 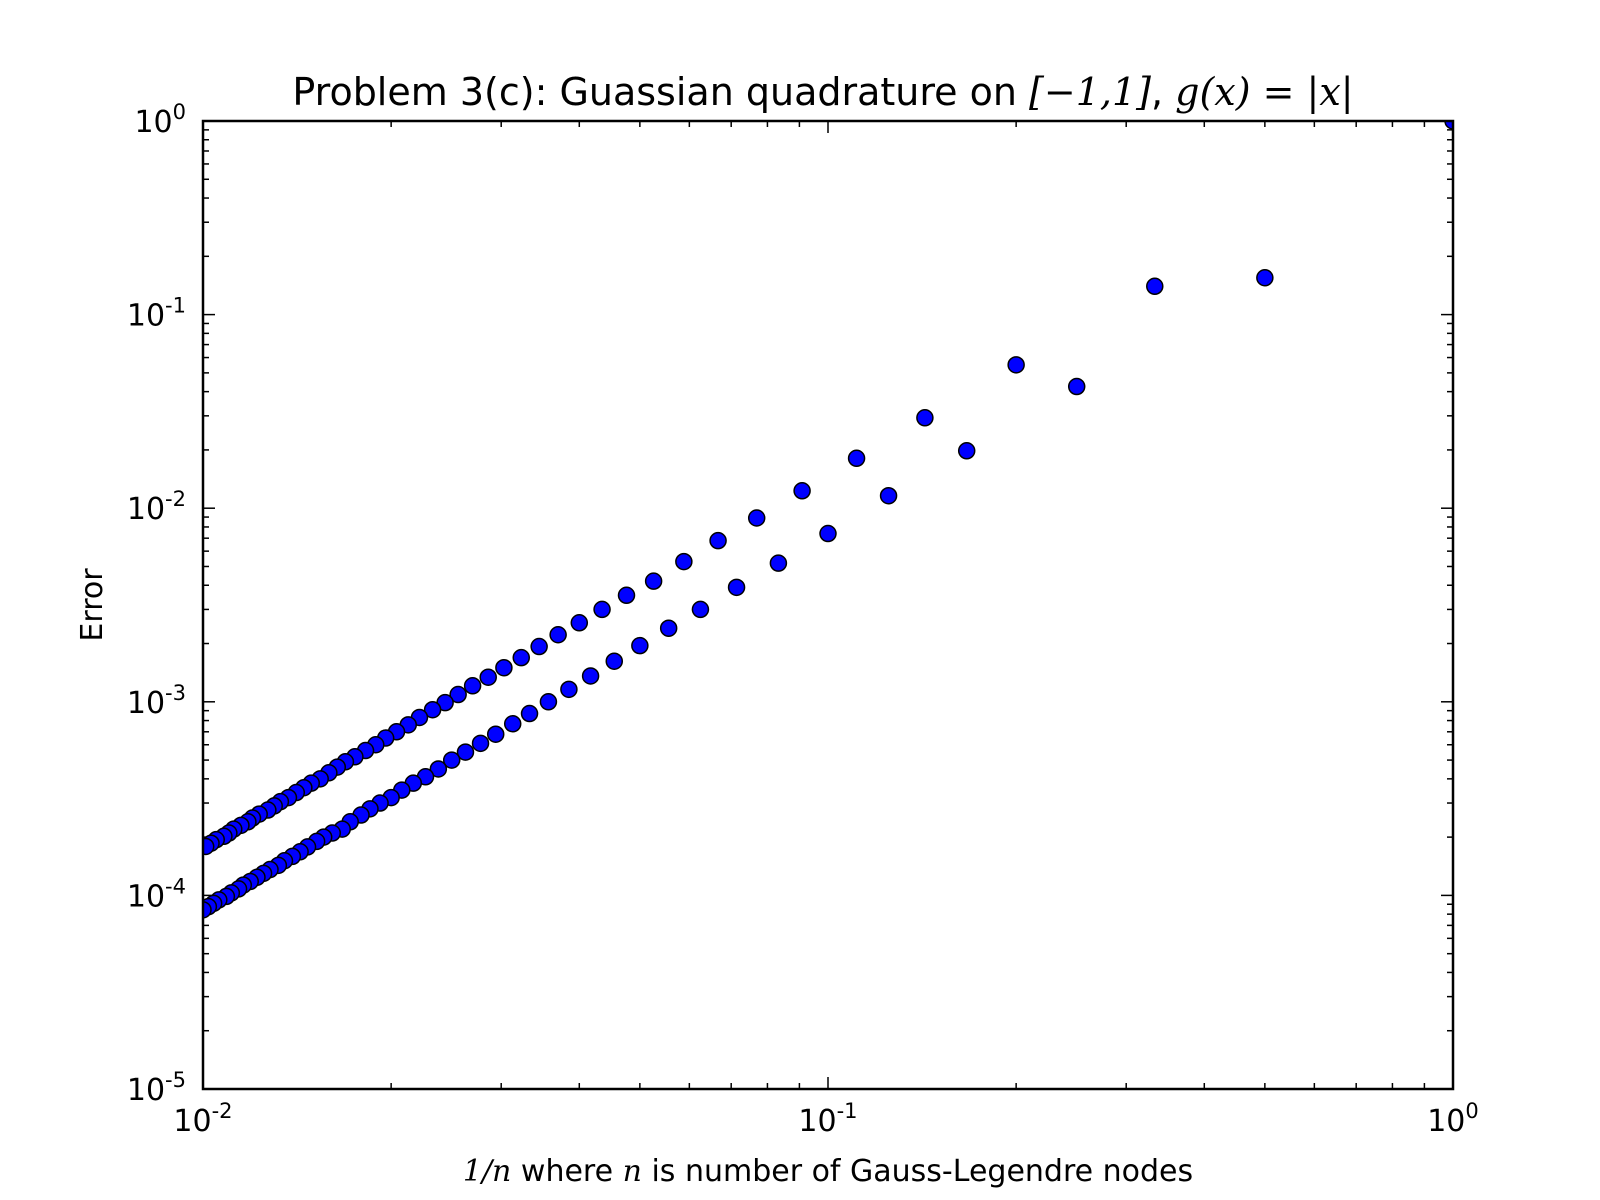 I want to click on y-tick-label: 10⁰, so click(x=160, y=120).